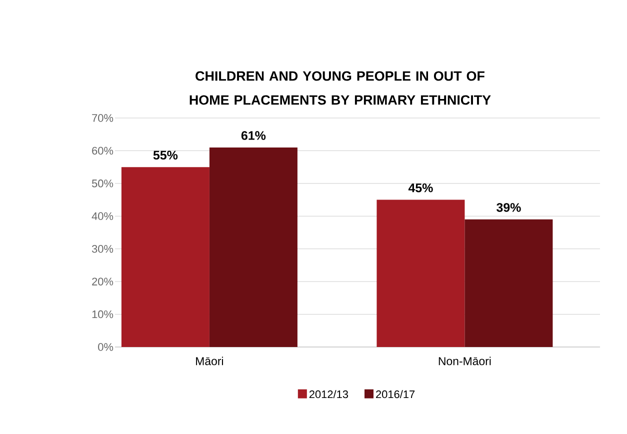 Image resolution: width=627 pixels, height=434 pixels. I want to click on chart-title: CHILDREN AND YOUNG PEOPLE IN OUT OF HOME PLACEMENTS BY PRIMARY ETHNICITY, so click(340, 88).